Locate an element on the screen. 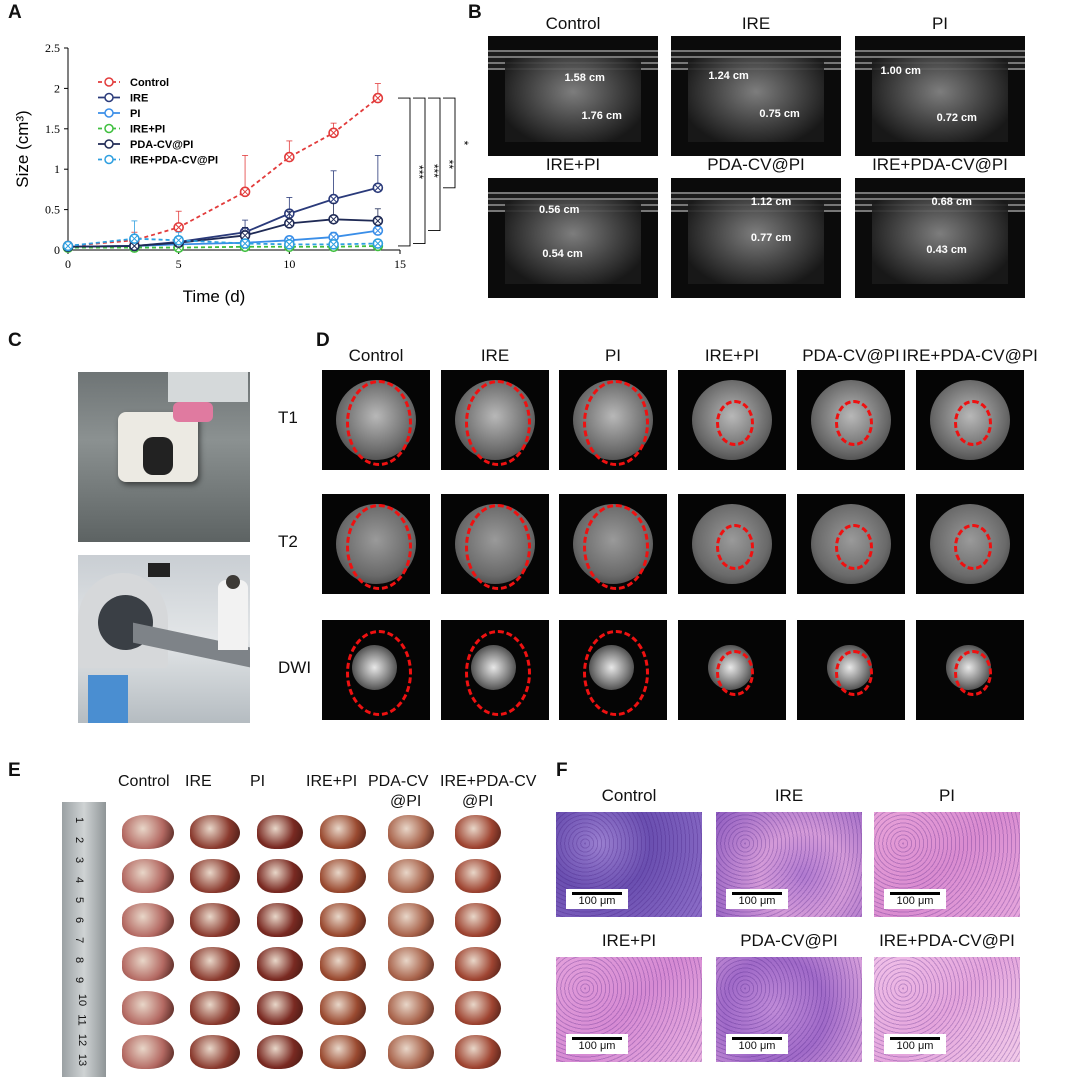  ultrasound-measurement: 1.24 cm is located at coordinates (728, 75).